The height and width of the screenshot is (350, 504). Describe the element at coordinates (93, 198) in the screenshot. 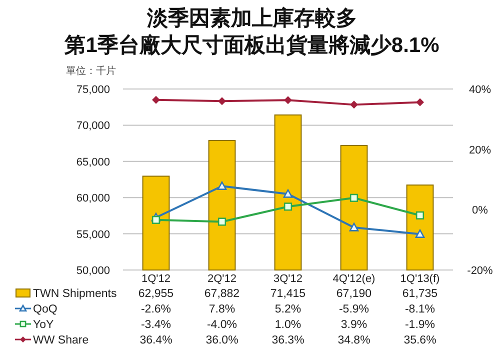

I see `y-tick-label: 60,000` at that location.